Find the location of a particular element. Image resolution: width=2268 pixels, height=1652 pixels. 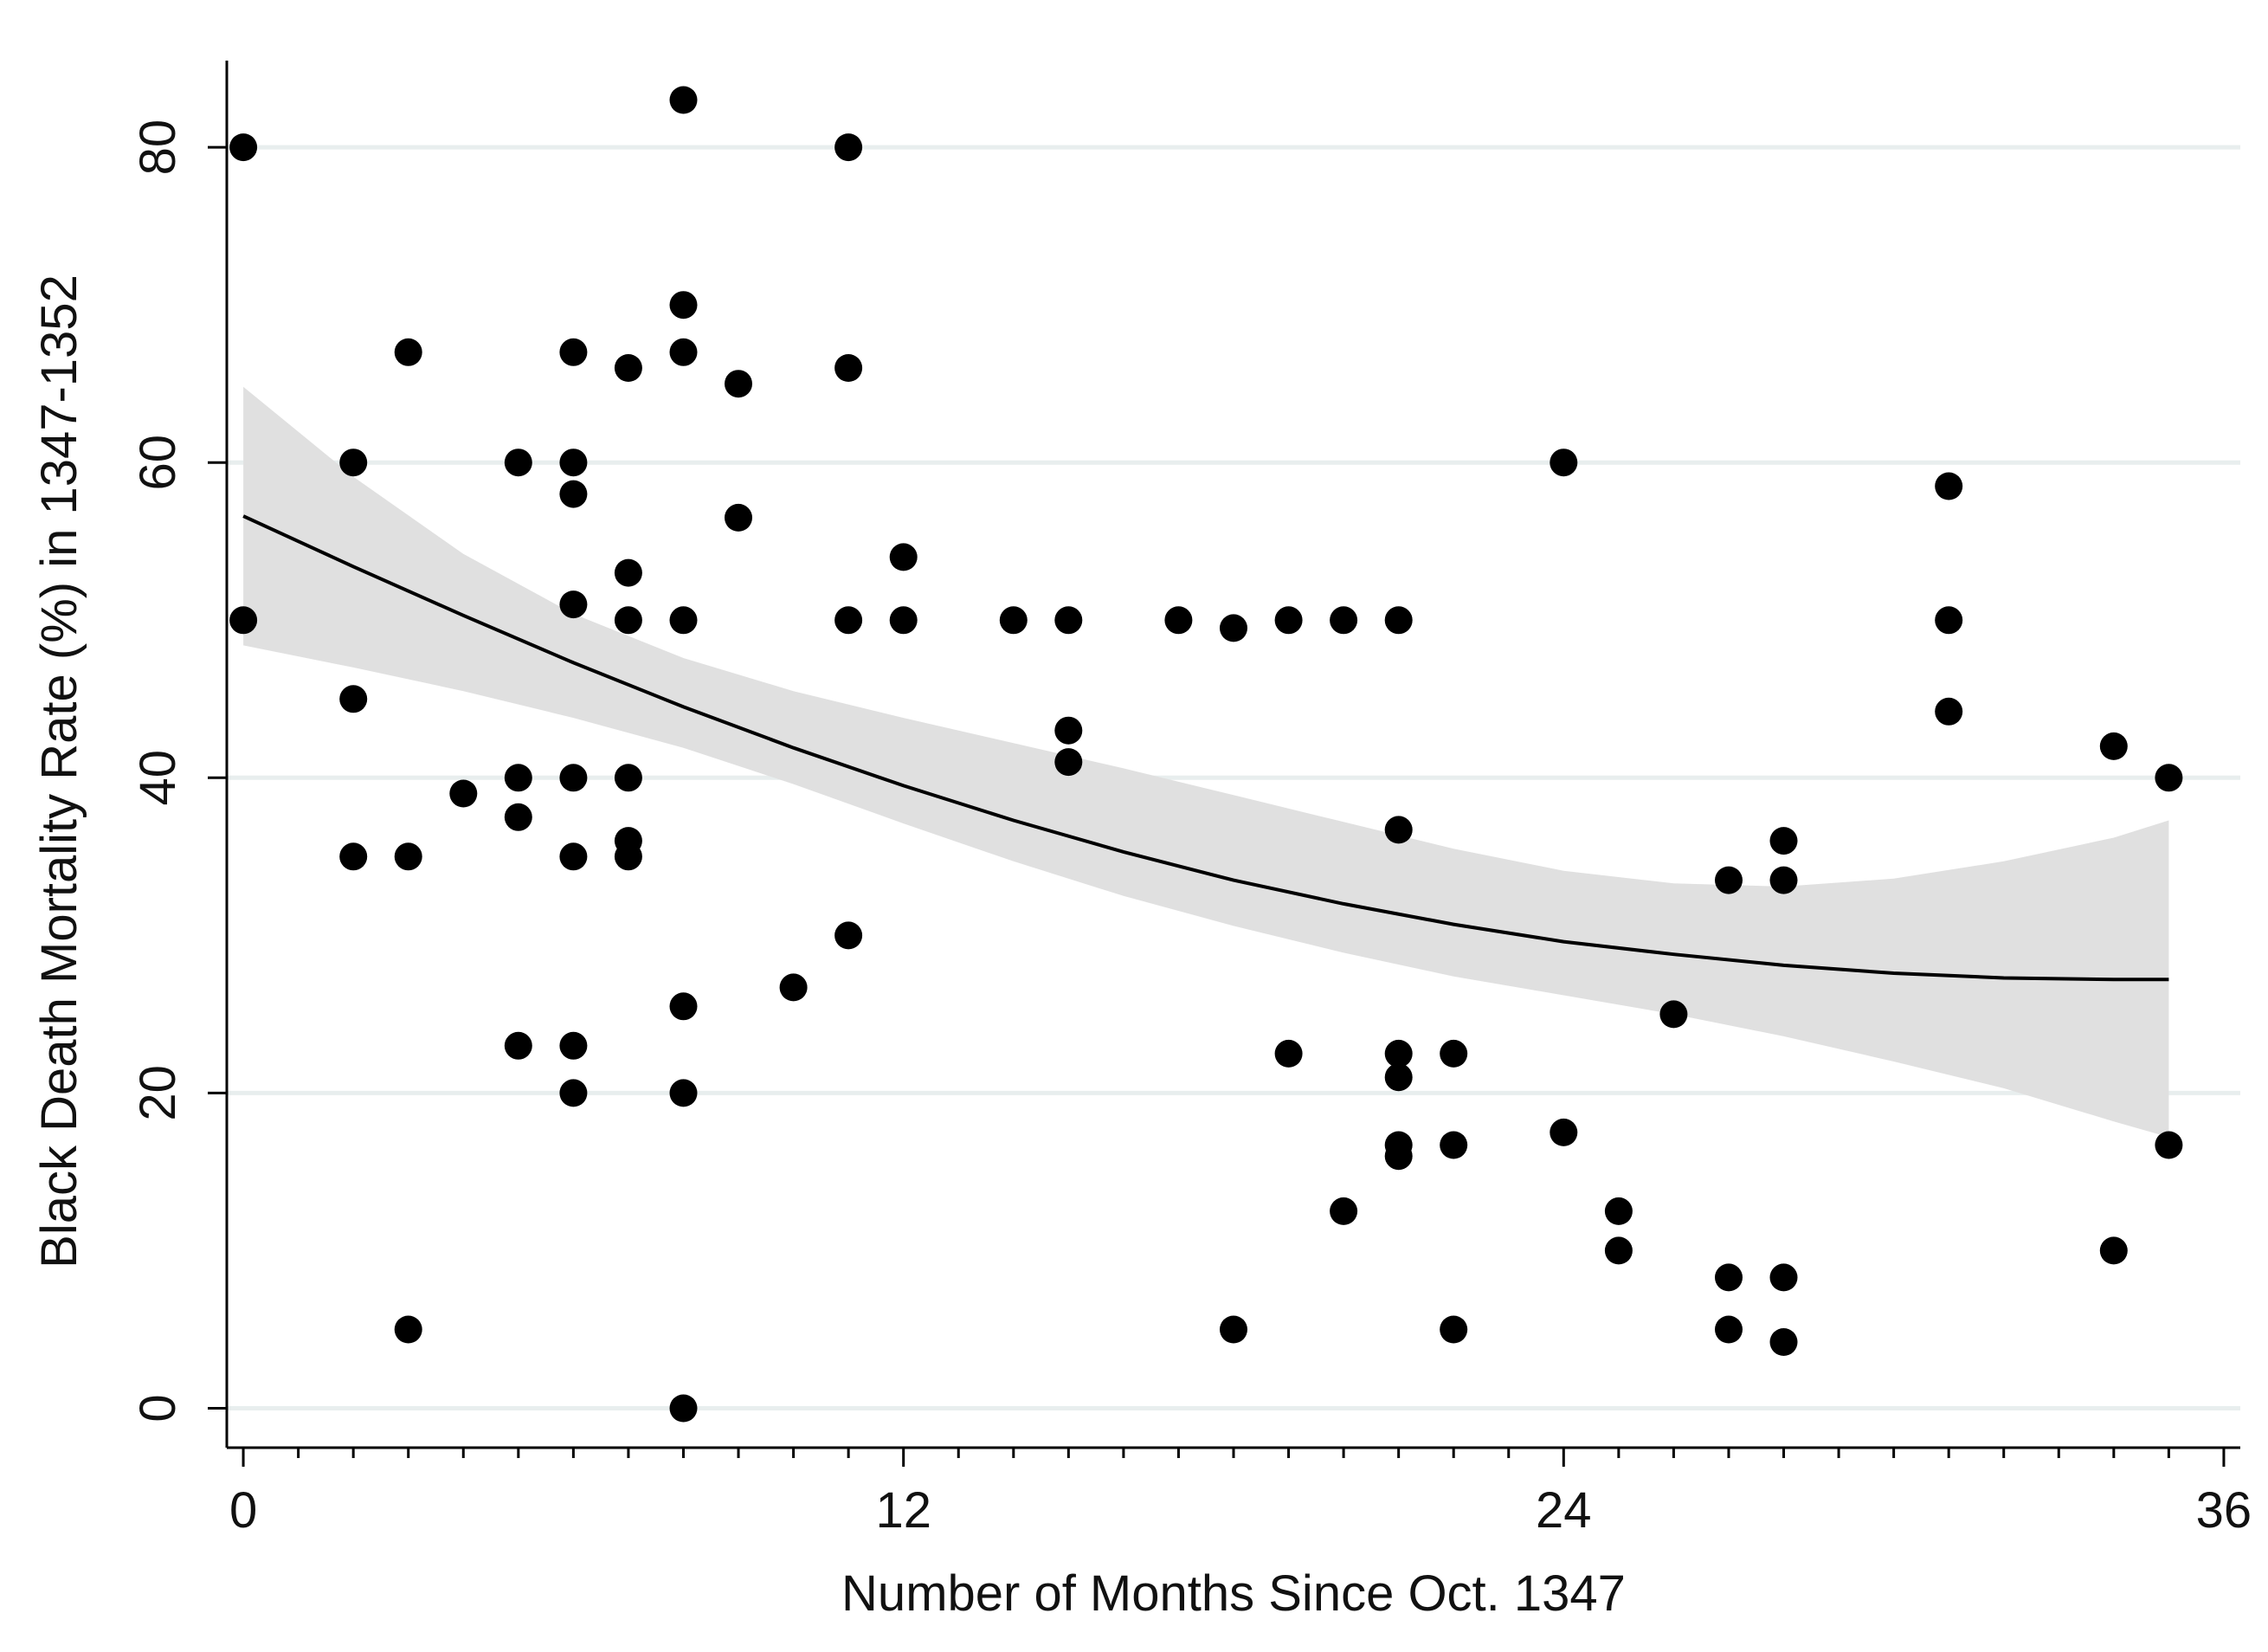

x-tick-label: 24 is located at coordinates (1564, 1511).